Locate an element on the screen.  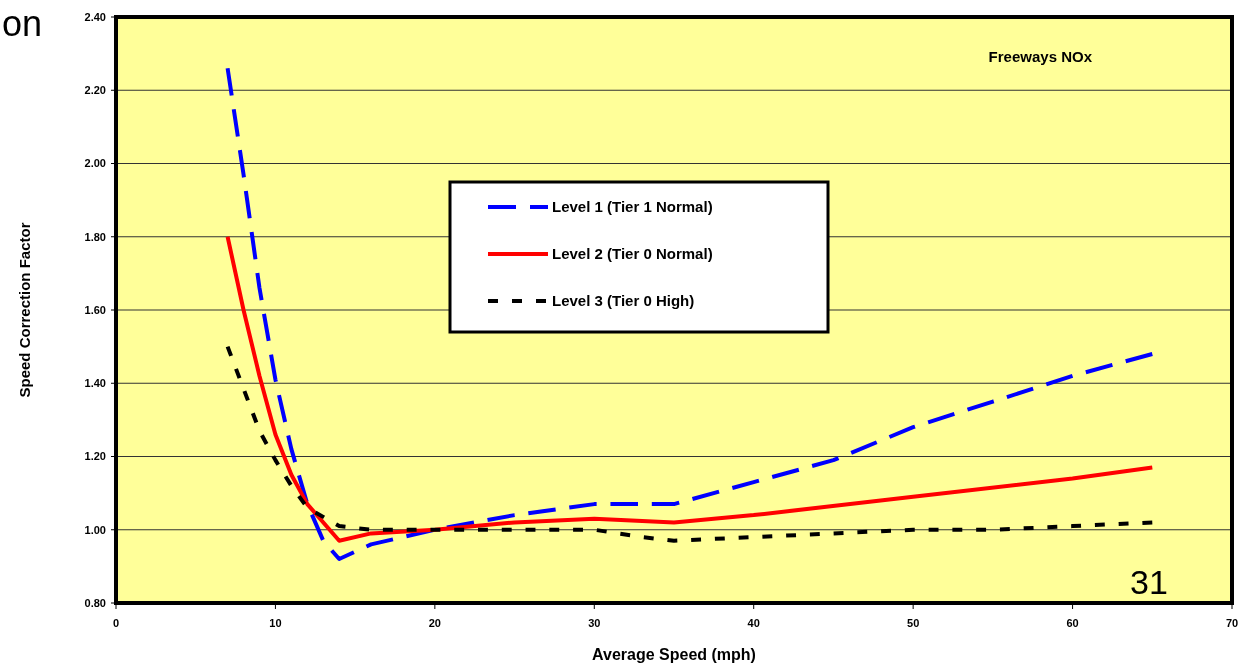
y-tick-label: 2.20 is located at coordinates (95, 90).